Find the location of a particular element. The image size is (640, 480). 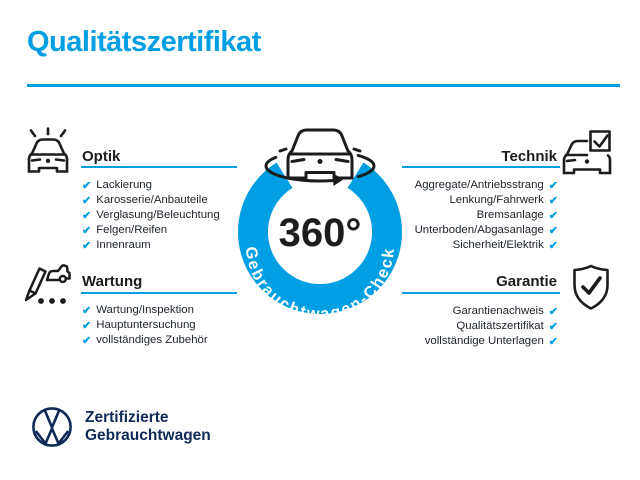

service-note-icon is located at coordinates (47, 284).